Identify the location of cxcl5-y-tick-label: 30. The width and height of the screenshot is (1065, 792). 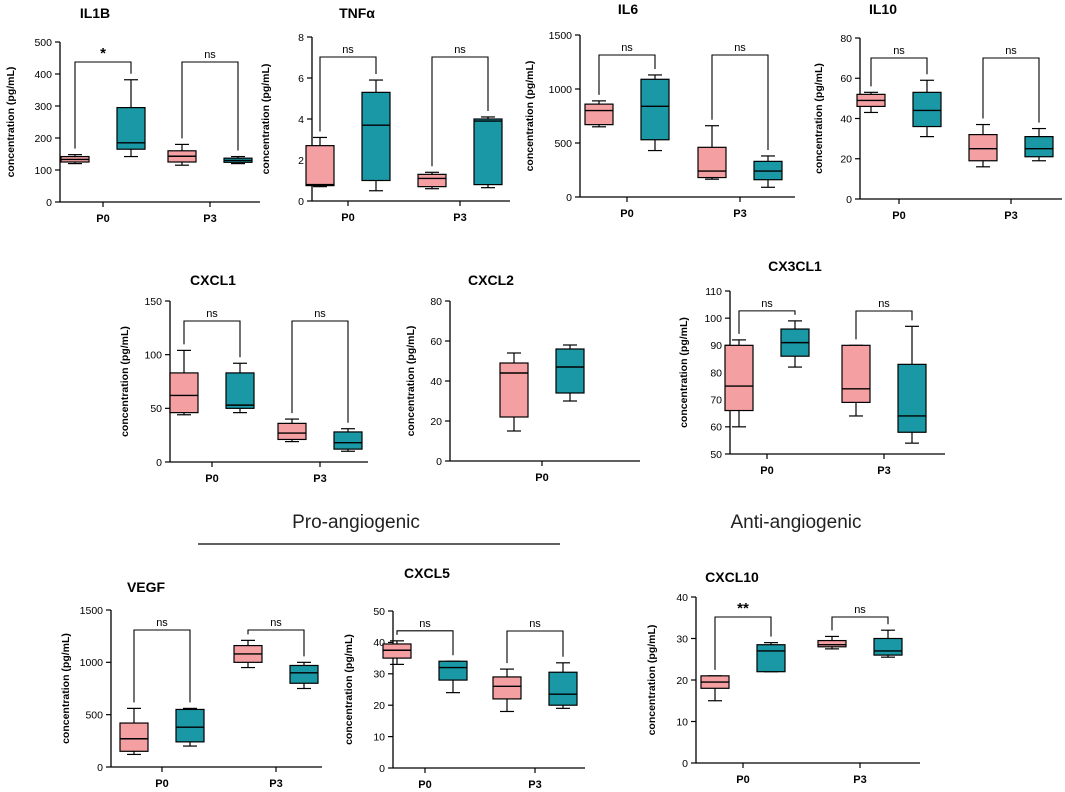
(379, 675).